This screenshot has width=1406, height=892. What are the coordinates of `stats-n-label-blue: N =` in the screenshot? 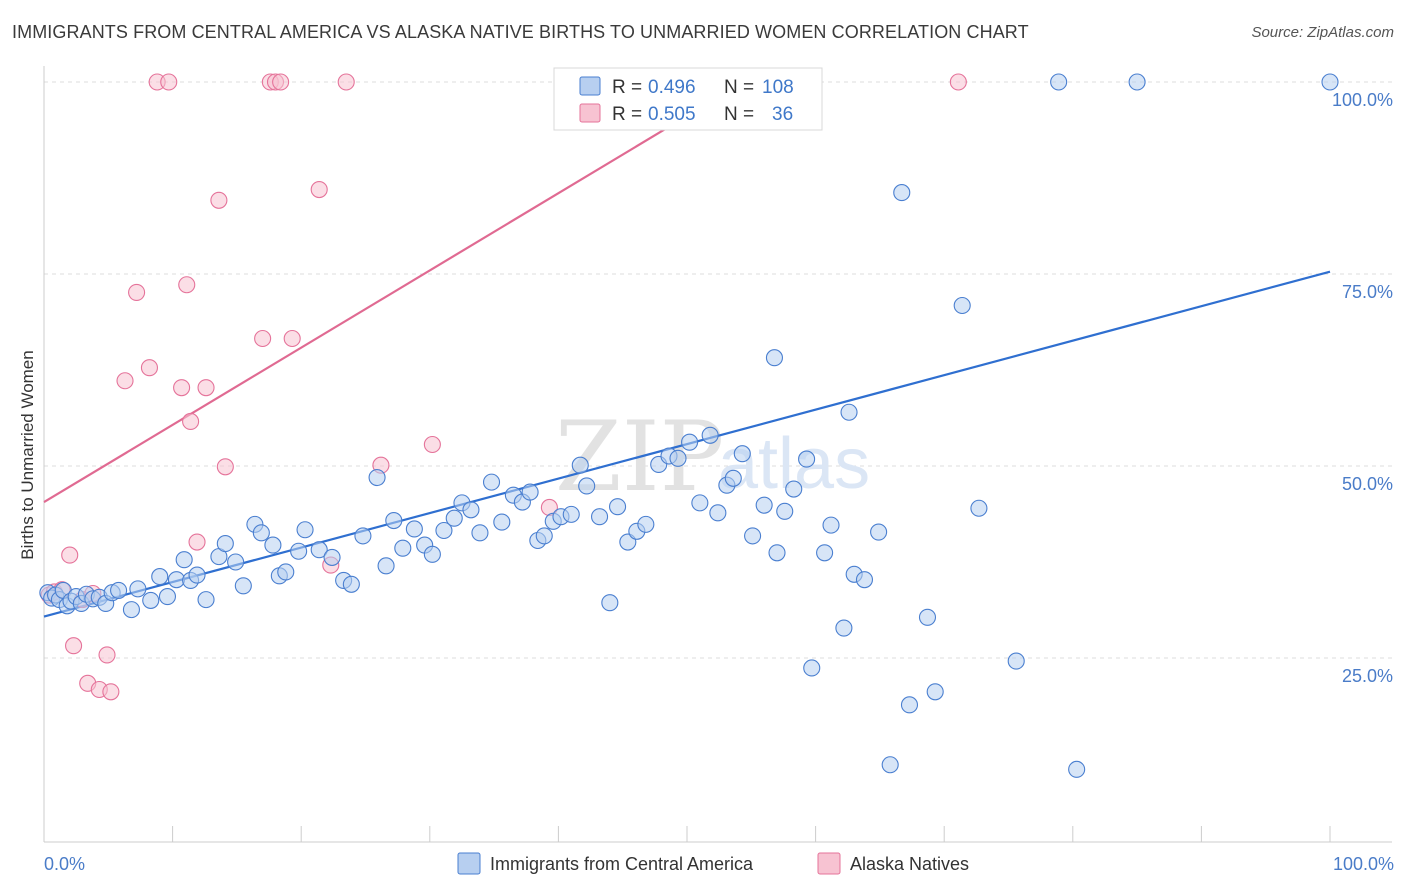 It's located at (739, 87).